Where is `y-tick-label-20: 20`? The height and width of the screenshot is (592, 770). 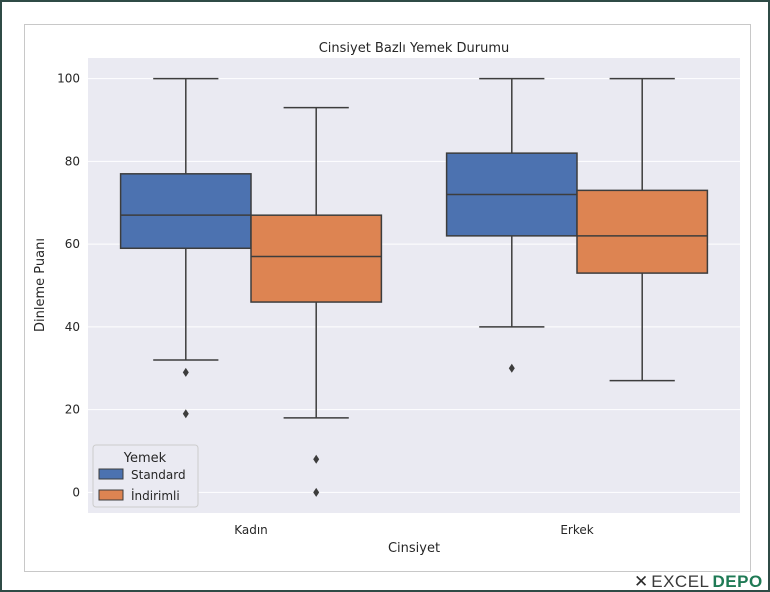
y-tick-label-20: 20 is located at coordinates (72, 410).